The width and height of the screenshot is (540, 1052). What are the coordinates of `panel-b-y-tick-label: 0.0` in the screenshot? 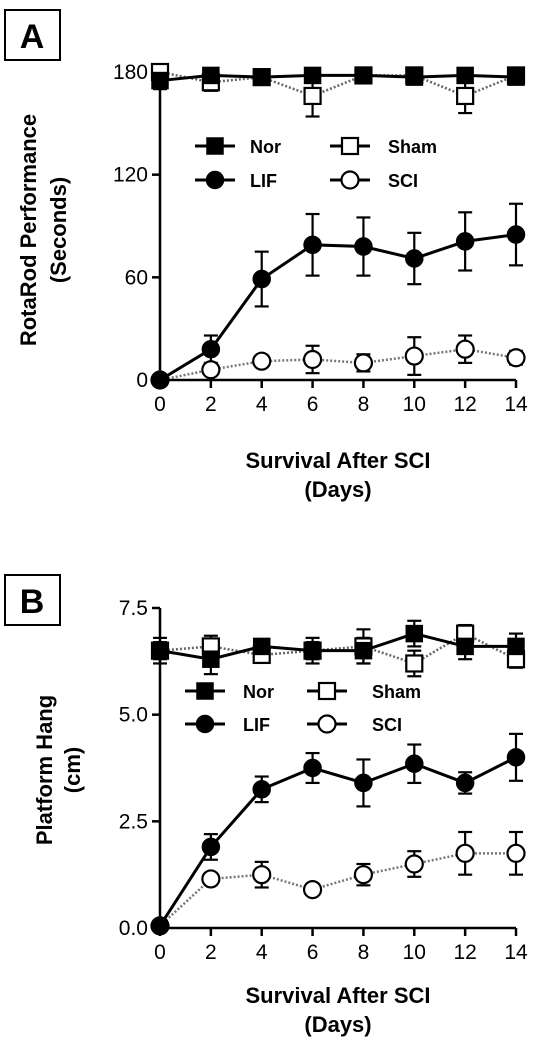 It's located at (133, 928).